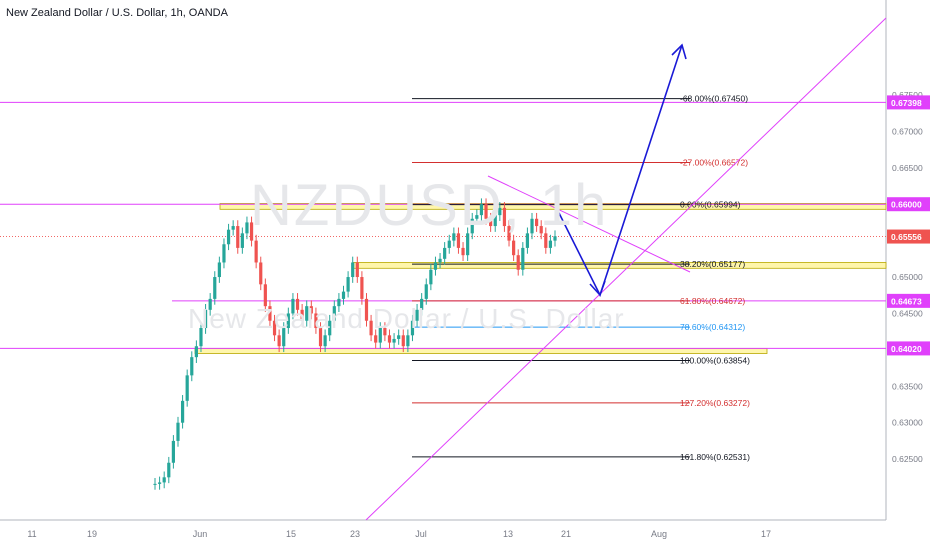 This screenshot has height=555, width=932. What do you see at coordinates (31, 534) in the screenshot?
I see `x-tick-label: 11` at bounding box center [31, 534].